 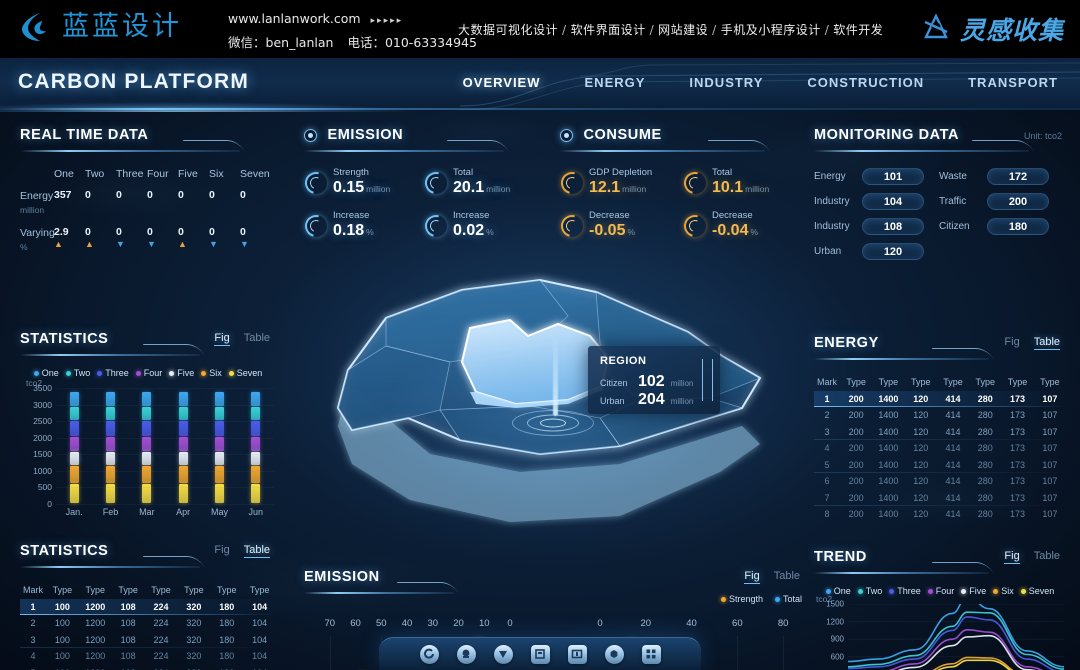 I want to click on energy-table-toggle: Fig Table, so click(x=1032, y=343).